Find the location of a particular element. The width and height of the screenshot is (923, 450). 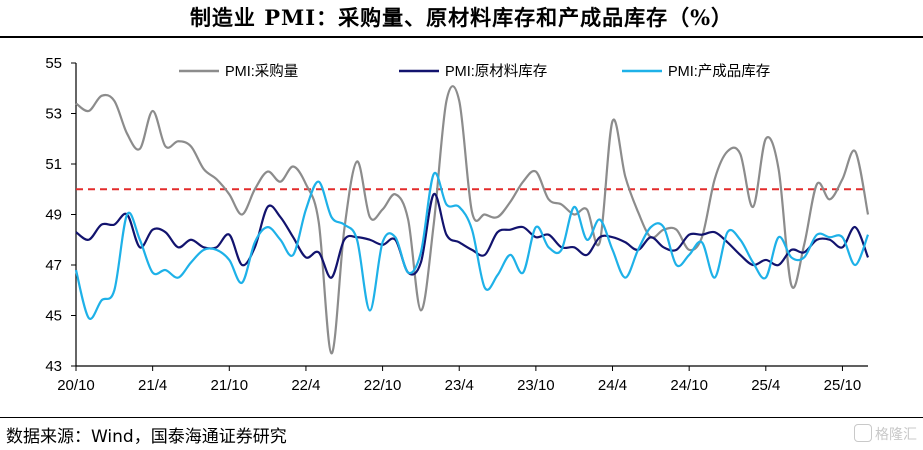

legend-label: PMI:原材料库存 is located at coordinates (496, 71).